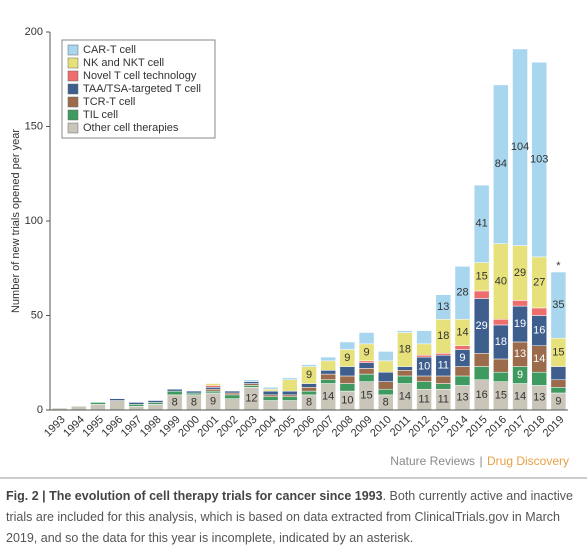 The height and width of the screenshot is (558, 587). I want to click on legend-label: Novel T cell technology, so click(140, 76).